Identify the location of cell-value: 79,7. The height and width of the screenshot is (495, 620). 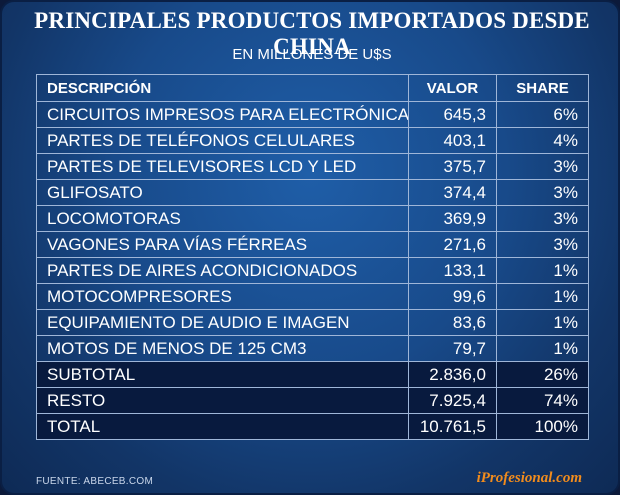
(452, 348).